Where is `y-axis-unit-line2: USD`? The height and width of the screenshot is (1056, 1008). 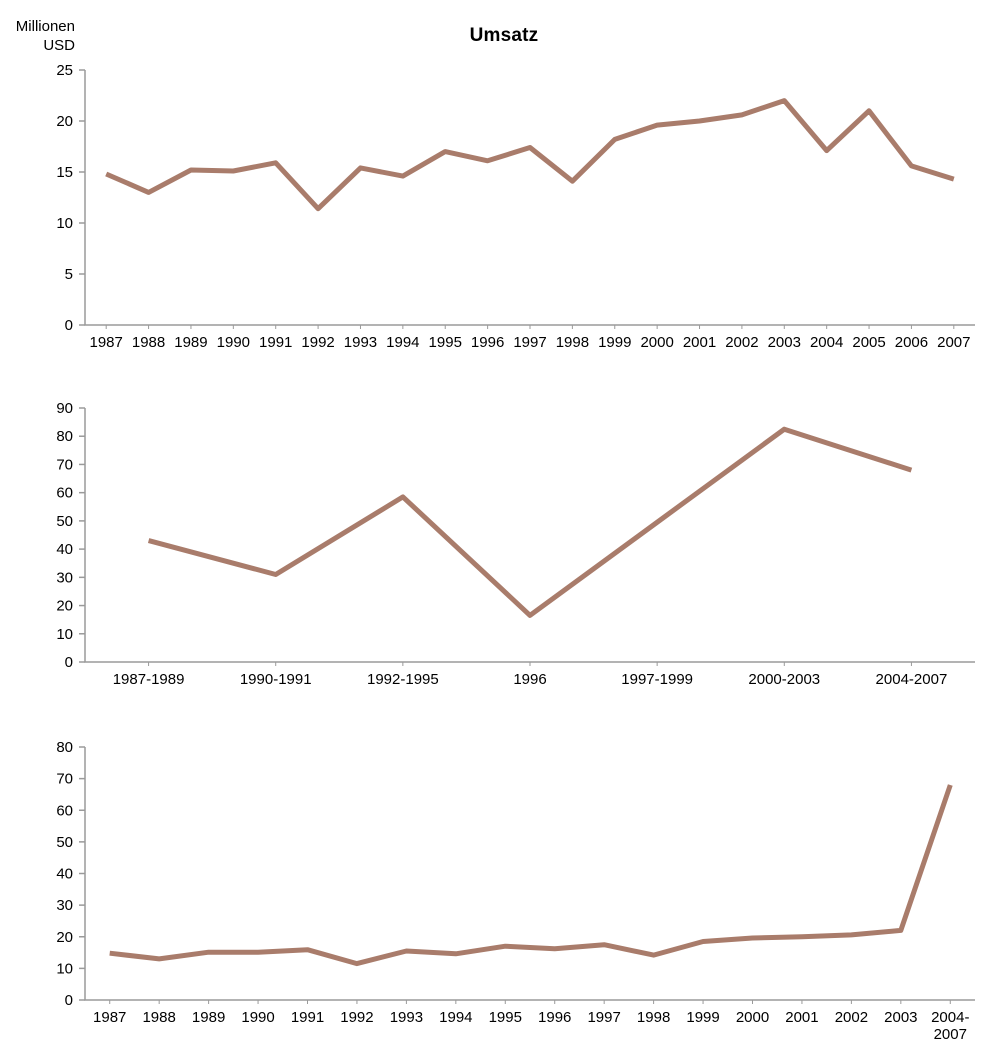 y-axis-unit-line2: USD is located at coordinates (59, 45).